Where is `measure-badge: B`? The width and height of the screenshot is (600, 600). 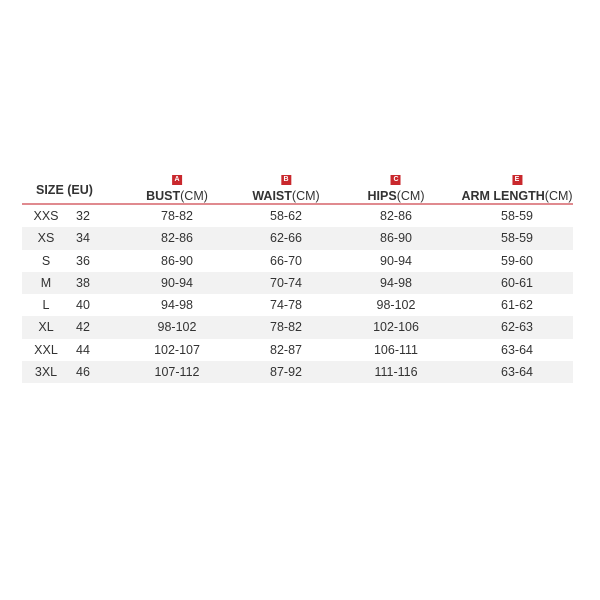 measure-badge: B is located at coordinates (285, 180).